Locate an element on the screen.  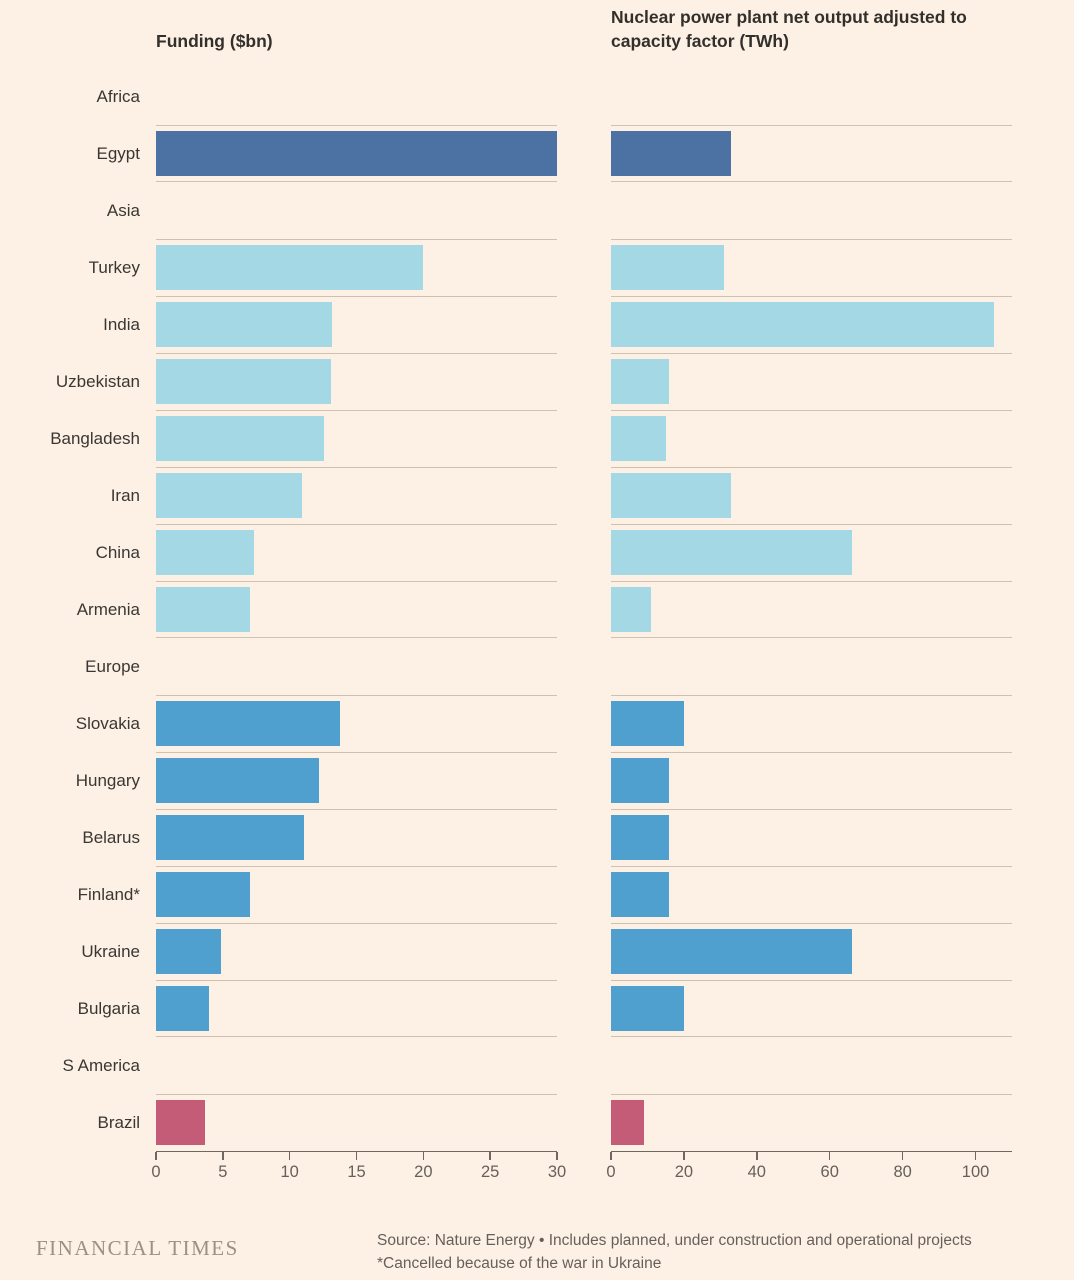
country-row-armenia: Armenia is located at coordinates (537, 609).